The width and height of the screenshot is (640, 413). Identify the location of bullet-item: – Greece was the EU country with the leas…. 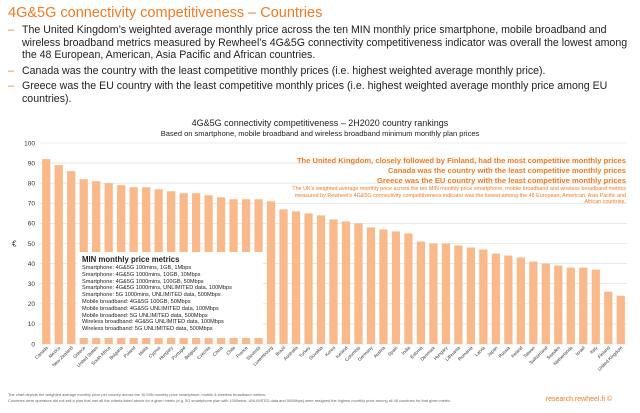
(321, 92).